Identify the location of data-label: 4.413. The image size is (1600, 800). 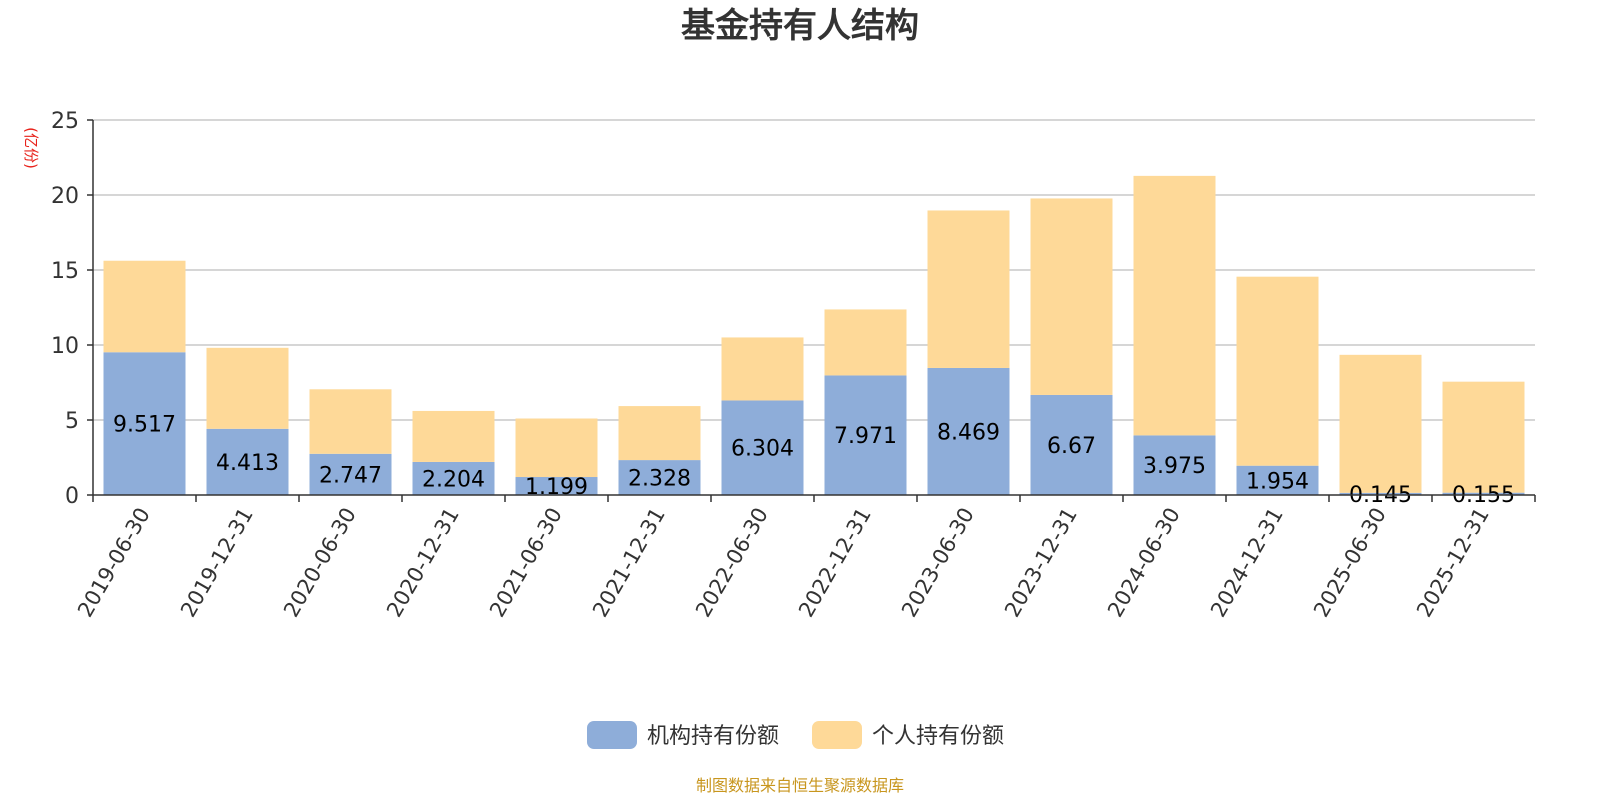
(247, 463).